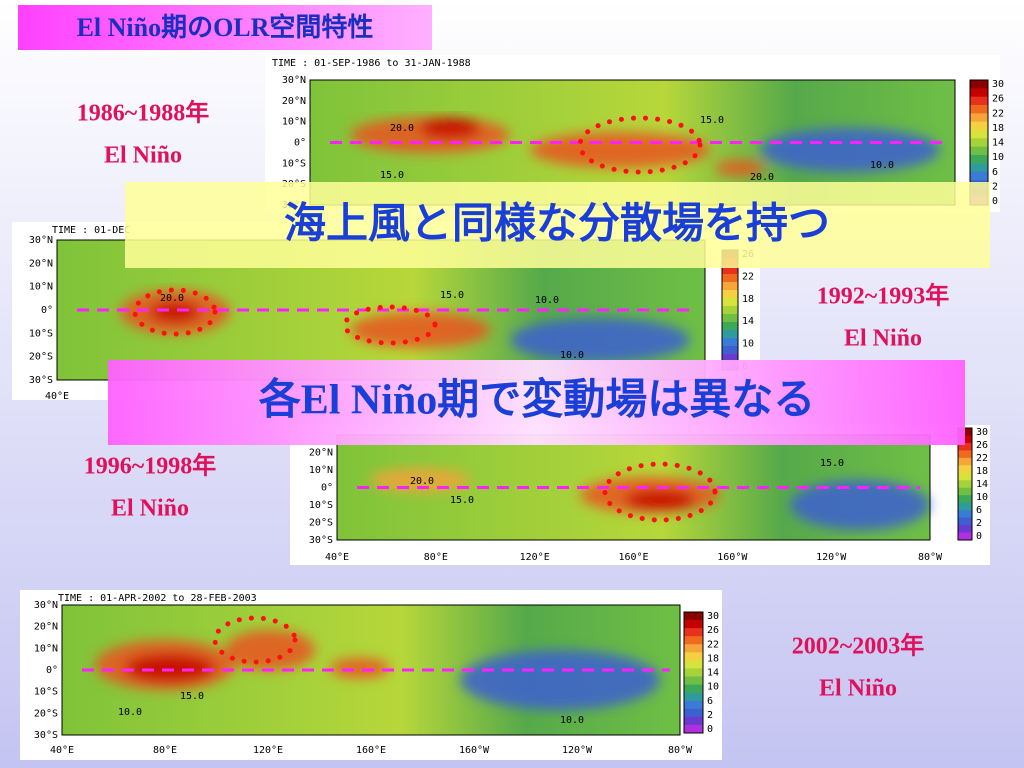  Describe the element at coordinates (41, 380) in the screenshot. I see `lat-label: 30°S` at that location.